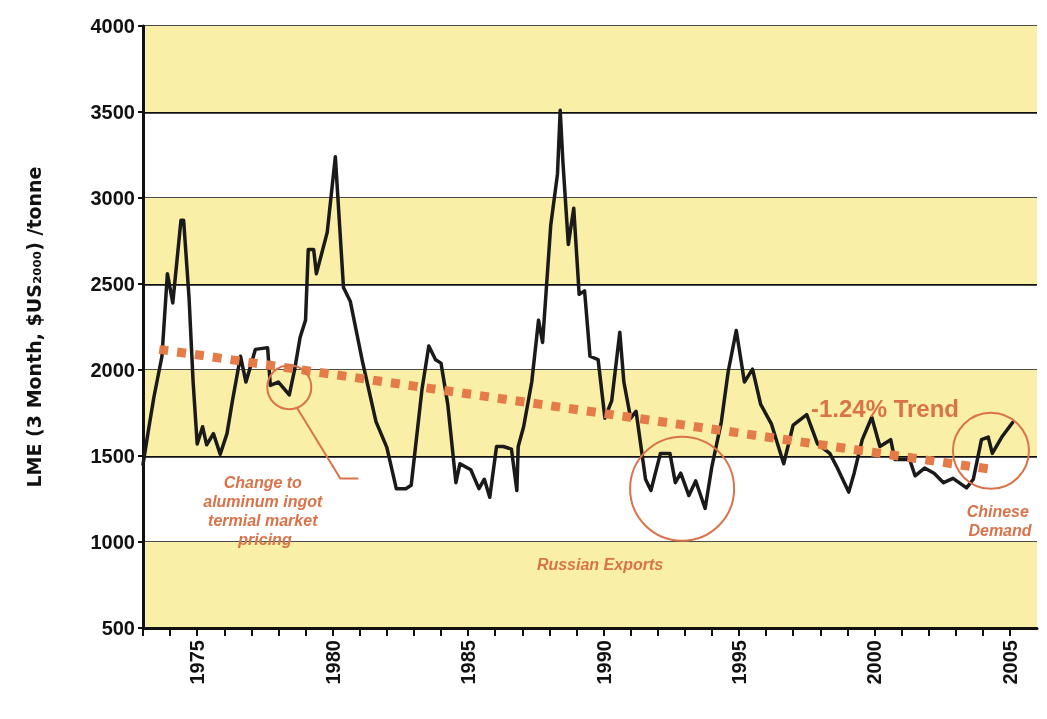  I want to click on x-tick-label: 1995, so click(739, 662).